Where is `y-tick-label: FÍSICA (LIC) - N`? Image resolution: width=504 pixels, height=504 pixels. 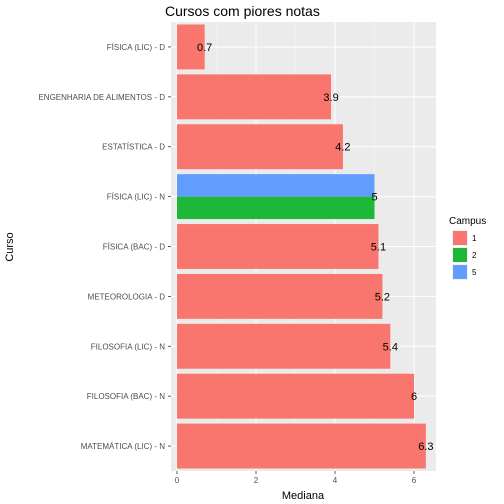
y-tick-label: FÍSICA (LIC) - N is located at coordinates (136, 197).